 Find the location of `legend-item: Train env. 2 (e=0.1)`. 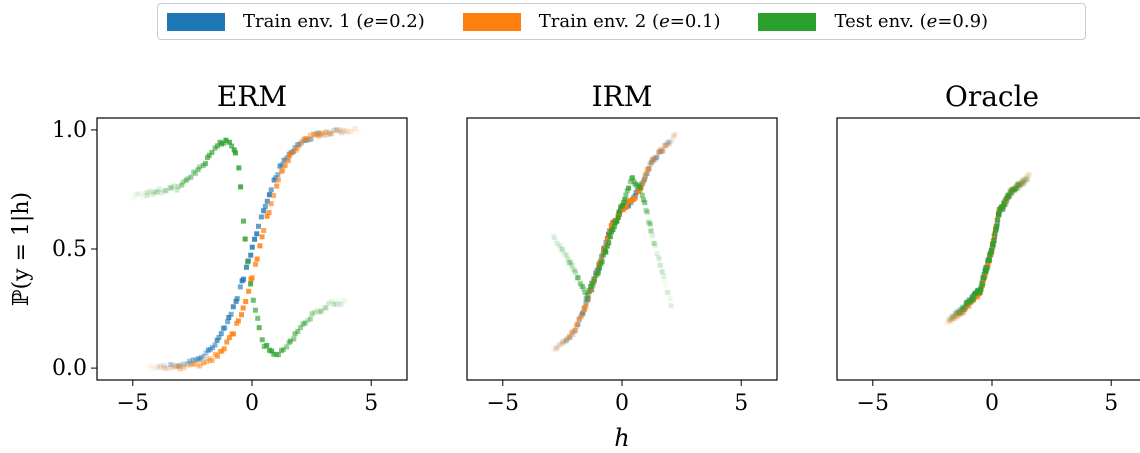

legend-item: Train env. 2 (e=0.1) is located at coordinates (591, 21).